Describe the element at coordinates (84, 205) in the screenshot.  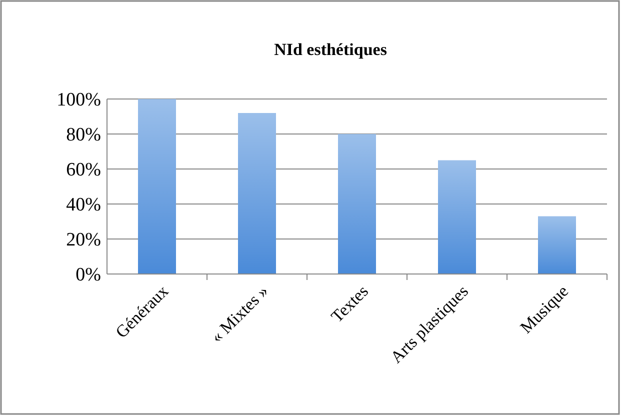
I see `y-tick-label: 40%` at that location.